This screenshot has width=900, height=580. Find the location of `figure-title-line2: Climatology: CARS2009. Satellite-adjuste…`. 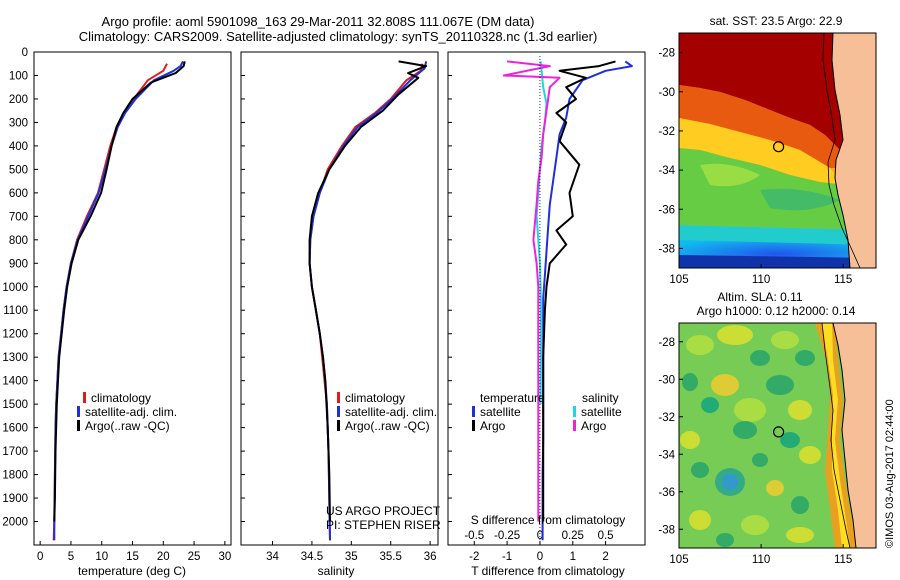

figure-title-line2: Climatology: CARS2009. Satellite-adjuste… is located at coordinates (338, 36).